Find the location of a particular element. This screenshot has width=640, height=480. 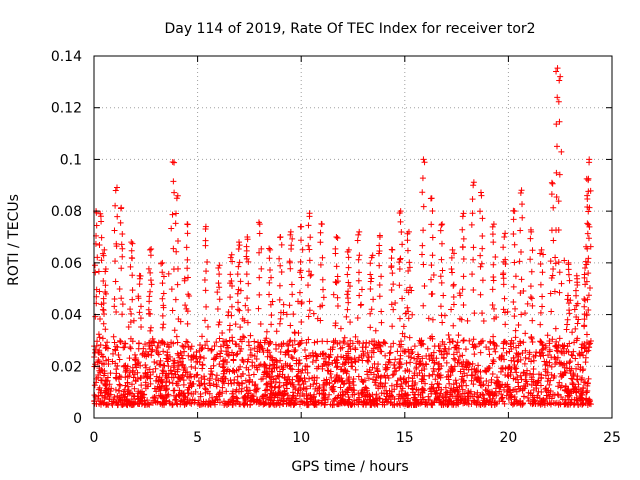

y-tick-label: 0 is located at coordinates (77, 419).